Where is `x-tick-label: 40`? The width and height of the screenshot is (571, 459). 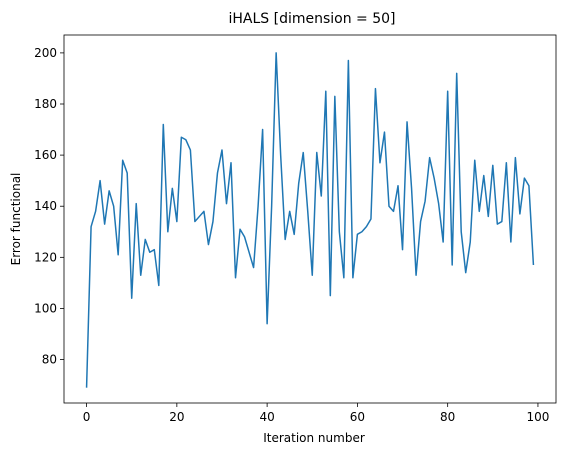 x-tick-label: 40 is located at coordinates (266, 417).